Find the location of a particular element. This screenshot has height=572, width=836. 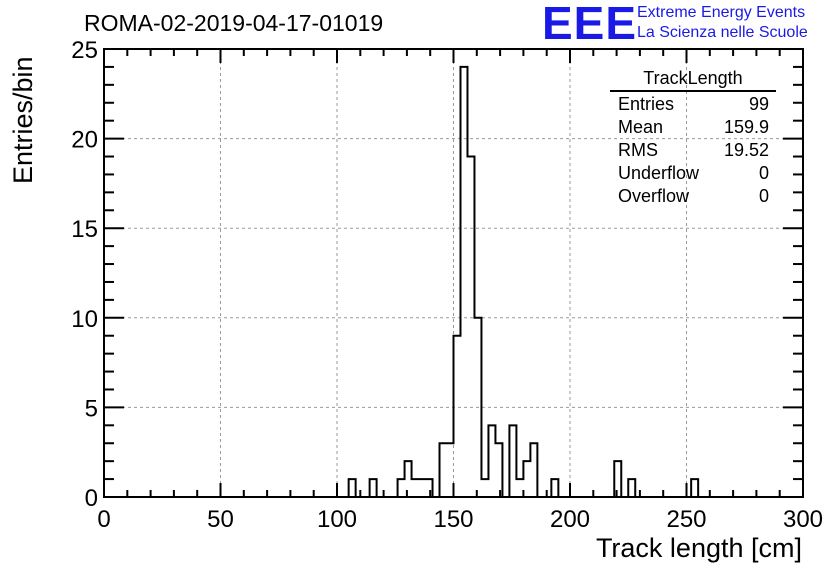

x-tick-label: 50 is located at coordinates (220, 519).